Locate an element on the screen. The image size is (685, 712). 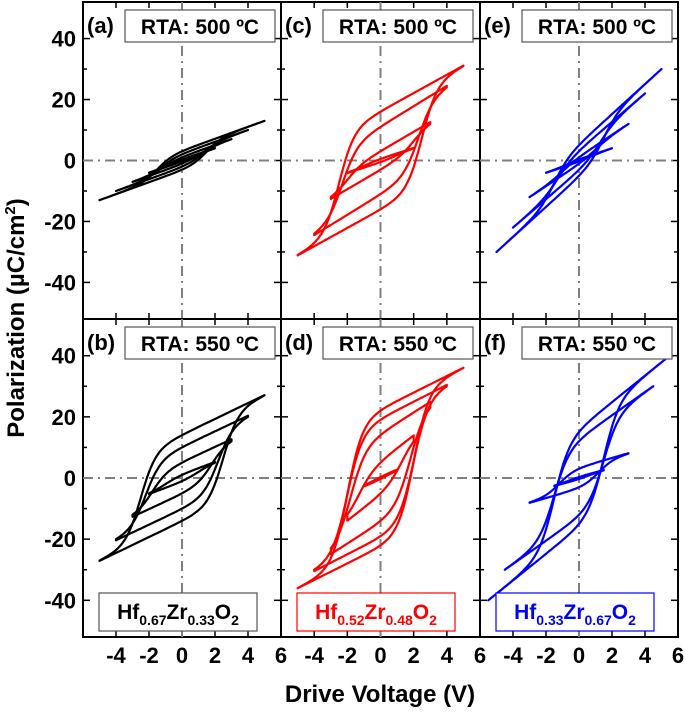
panel-a: (a) RTA: 500 ºC is located at coordinates (182, 160).